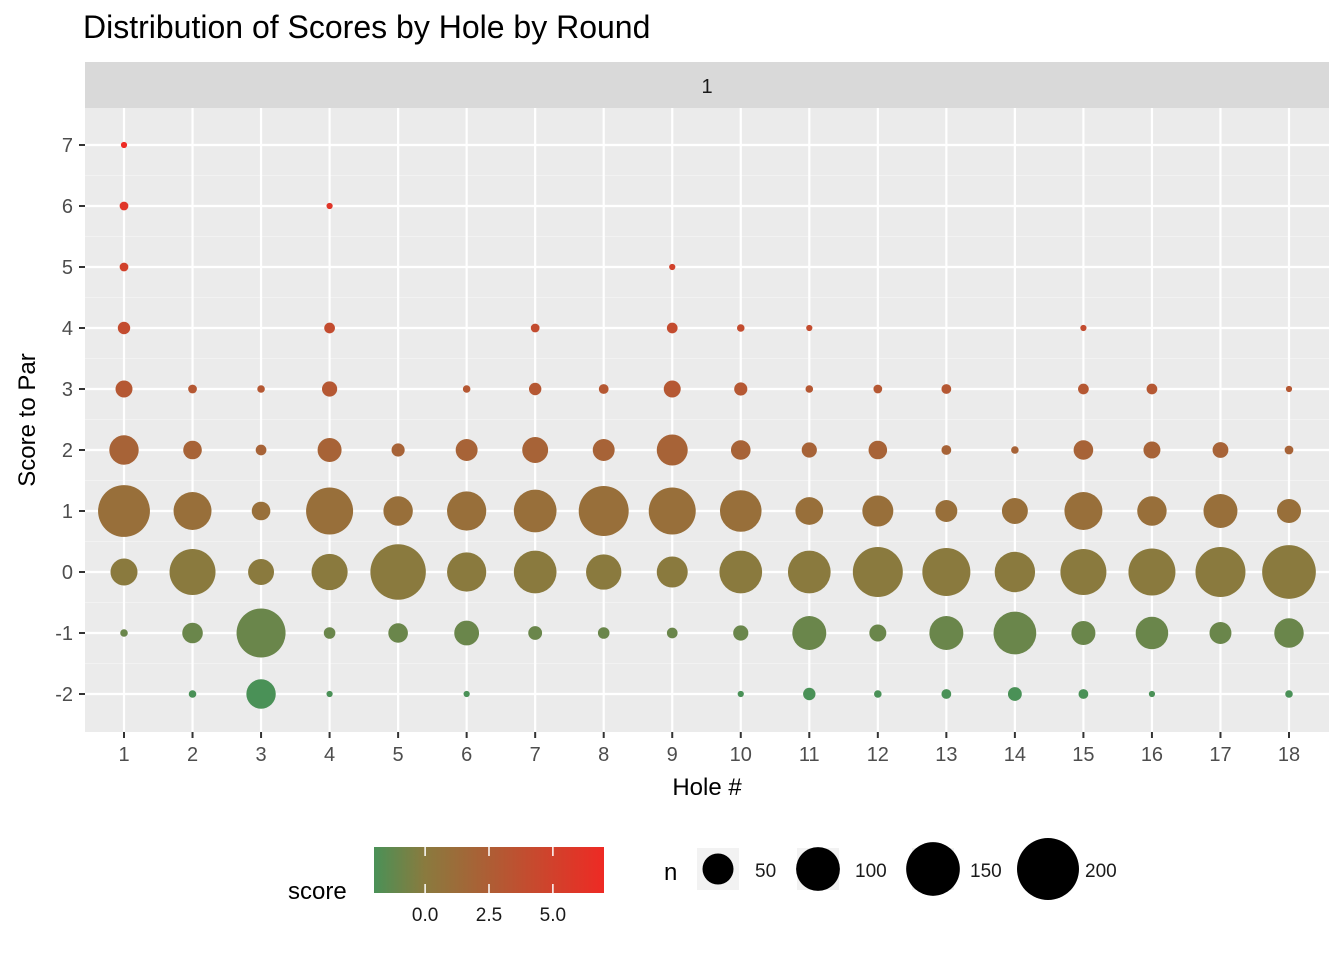 Image resolution: width=1344 pixels, height=960 pixels. What do you see at coordinates (707, 787) in the screenshot?
I see `x-axis-title: Hole #` at bounding box center [707, 787].